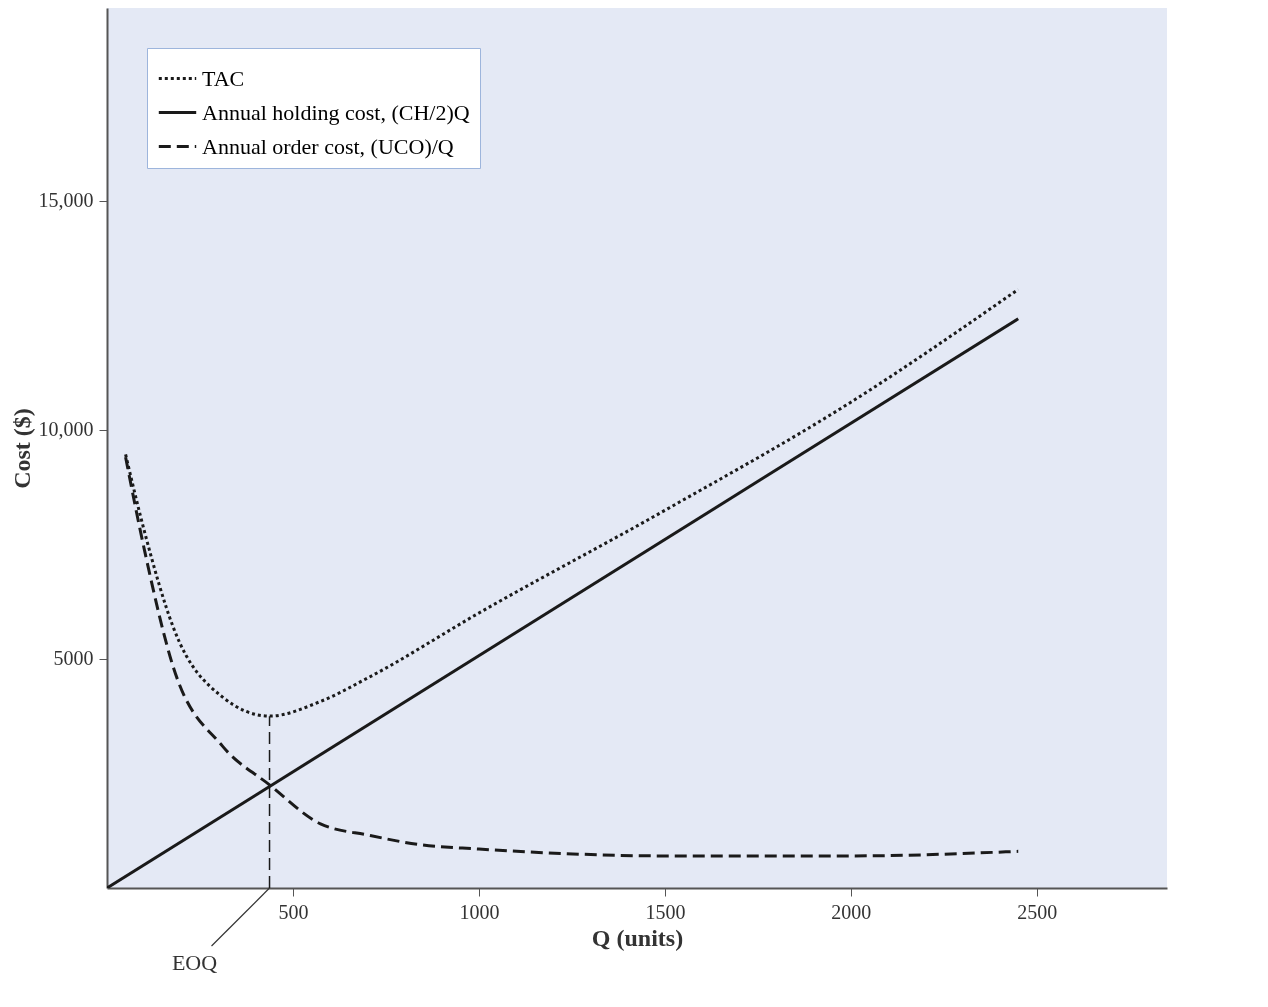 This screenshot has width=1268, height=1007. What do you see at coordinates (194, 962) in the screenshot?
I see `annotation: EOQ` at bounding box center [194, 962].